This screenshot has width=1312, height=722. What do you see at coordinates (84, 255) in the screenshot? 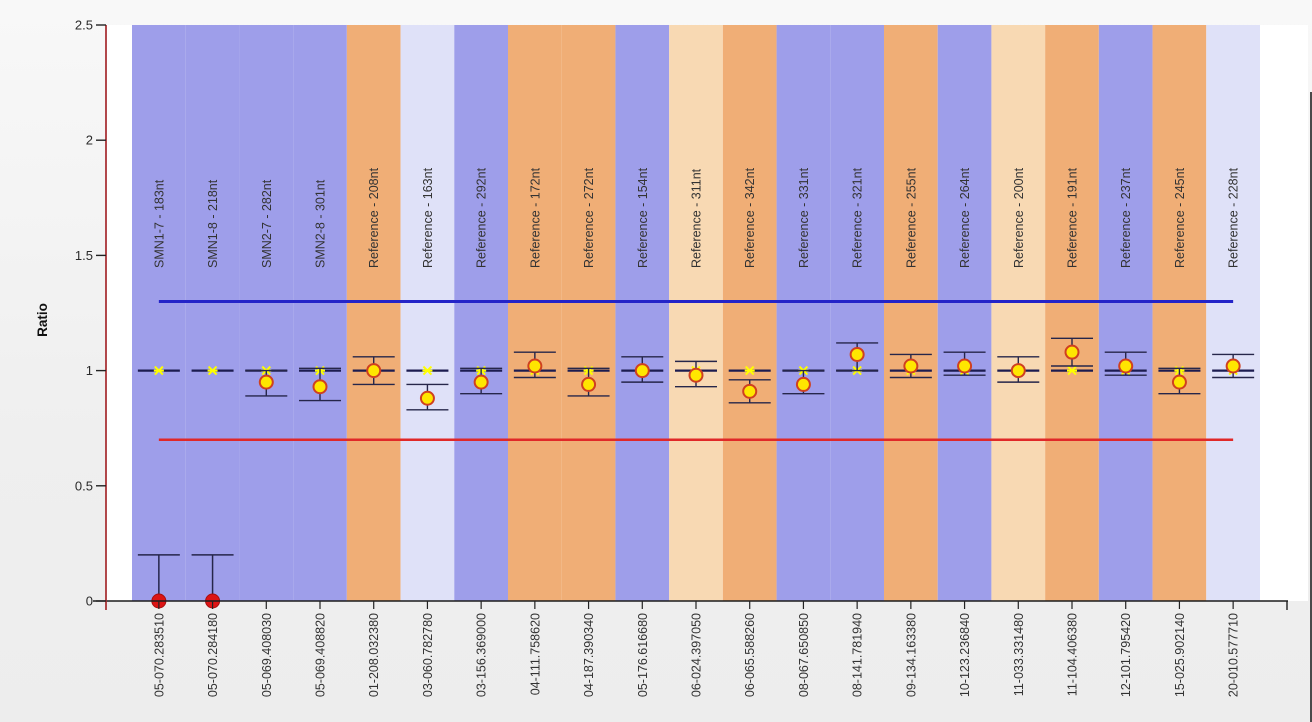
I see `y-tick-label: 1.5` at bounding box center [84, 255].